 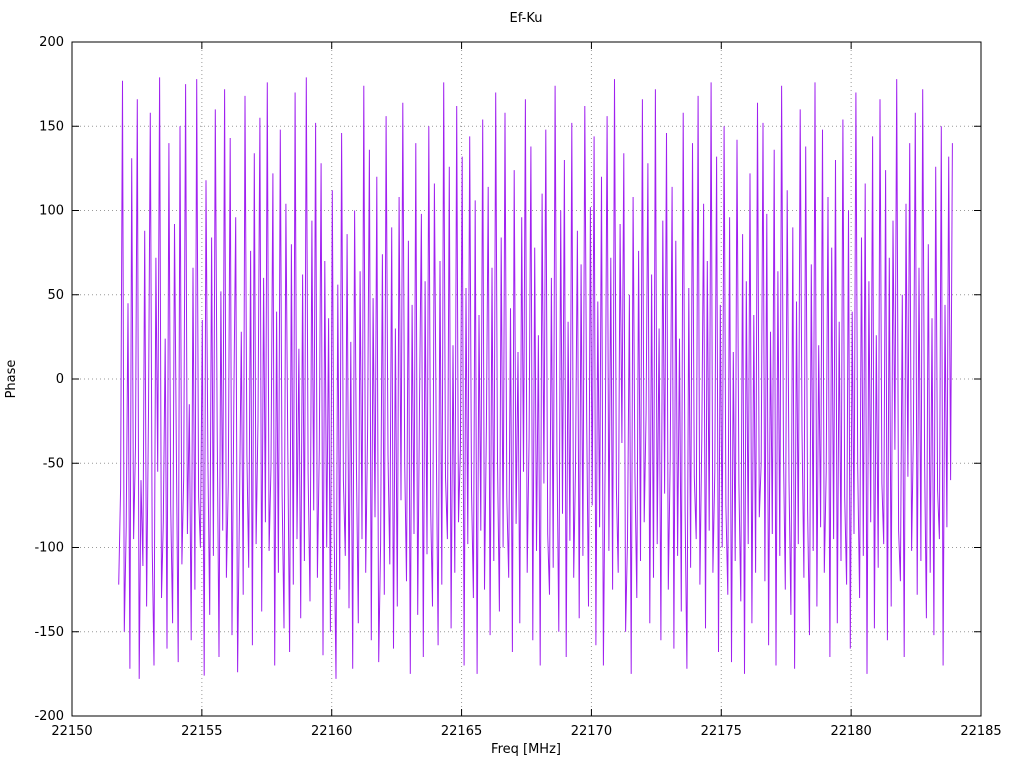 I want to click on x-tick-label: 22160, so click(x=331, y=731).